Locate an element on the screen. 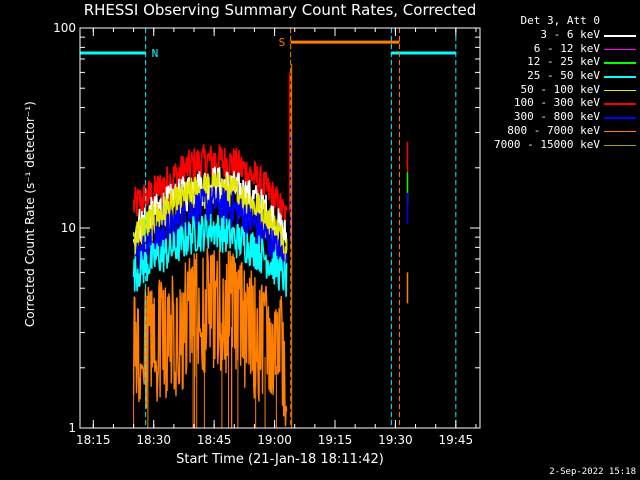  x-tick-label: 18:30 is located at coordinates (153, 440).